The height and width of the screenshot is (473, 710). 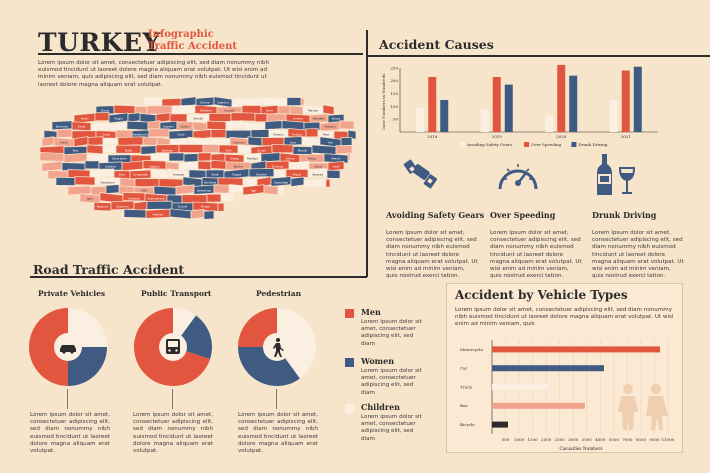 What do you see at coordinates (119, 159) in the screenshot?
I see `province-label: Diyarbakir` at bounding box center [119, 159].